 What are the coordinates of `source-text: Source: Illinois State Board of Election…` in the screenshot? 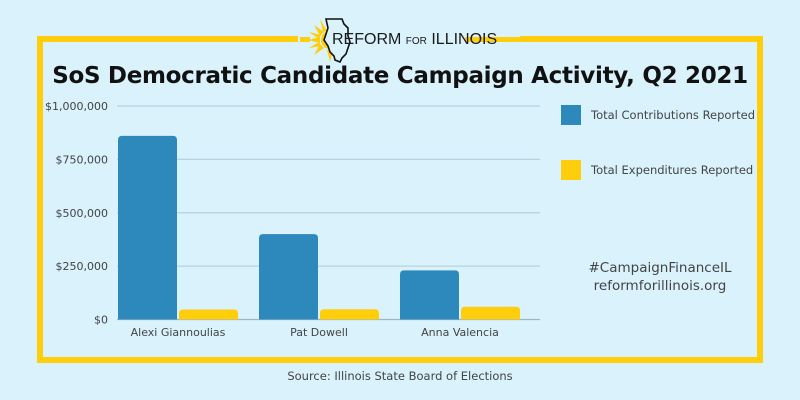 It's located at (400, 376).